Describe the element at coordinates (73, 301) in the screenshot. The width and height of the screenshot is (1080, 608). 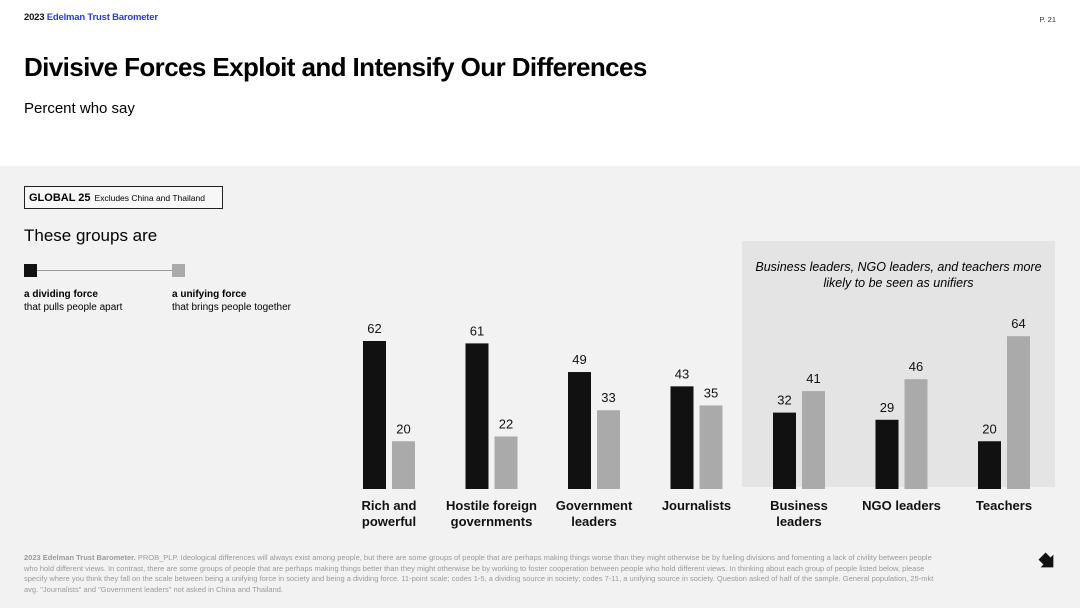
I see `legend-dividing: a dividing force that pulls people apart` at that location.